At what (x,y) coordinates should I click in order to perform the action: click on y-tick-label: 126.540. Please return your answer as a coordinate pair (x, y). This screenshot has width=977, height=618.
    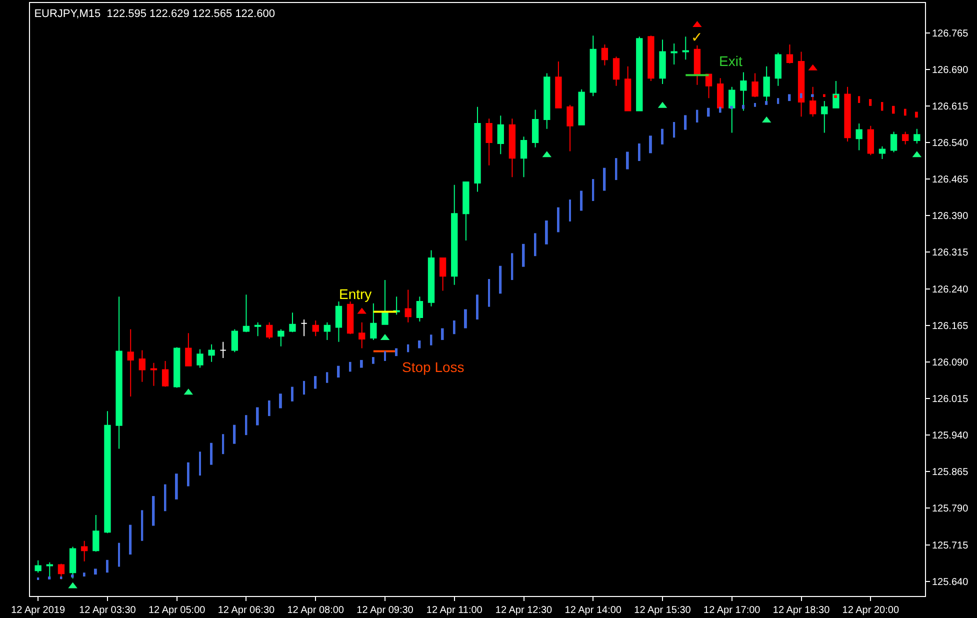
    Looking at the image, I should click on (950, 143).